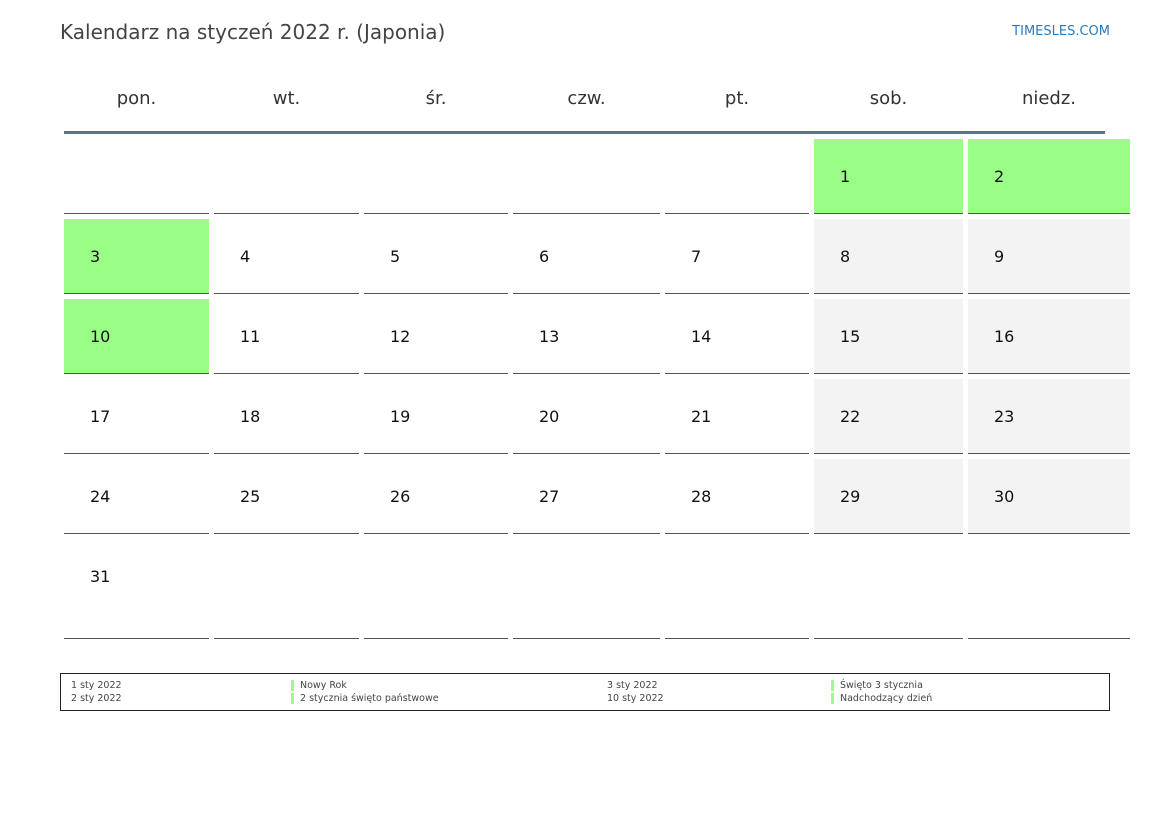 This screenshot has width=1169, height=827. Describe the element at coordinates (96, 685) in the screenshot. I see `legend-date: 1 sty 2022` at that location.